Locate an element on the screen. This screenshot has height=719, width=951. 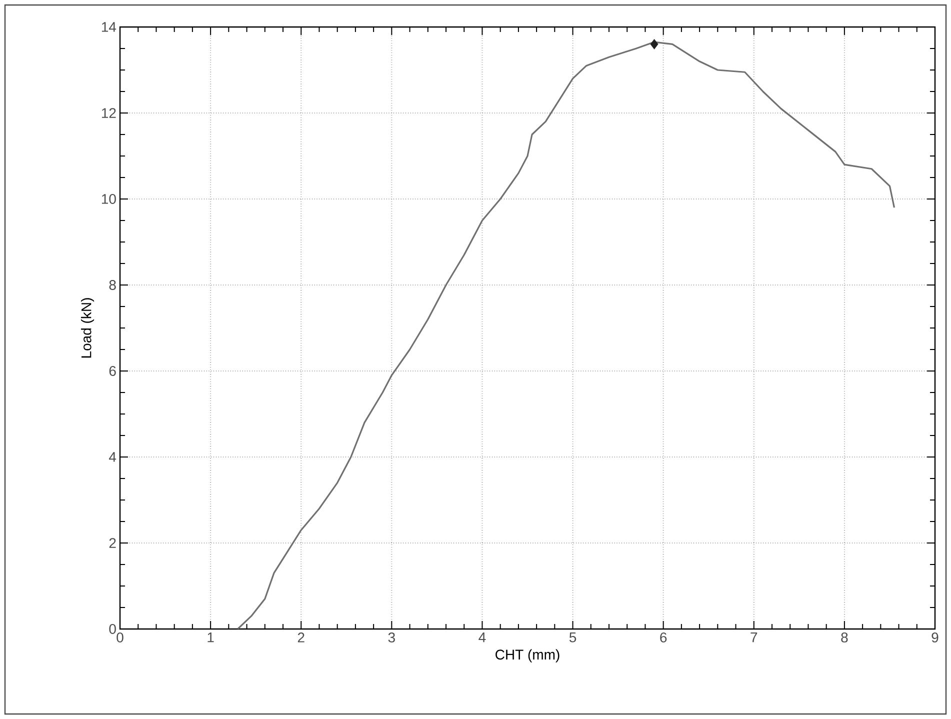
x-tick-label: 8 is located at coordinates (844, 637).